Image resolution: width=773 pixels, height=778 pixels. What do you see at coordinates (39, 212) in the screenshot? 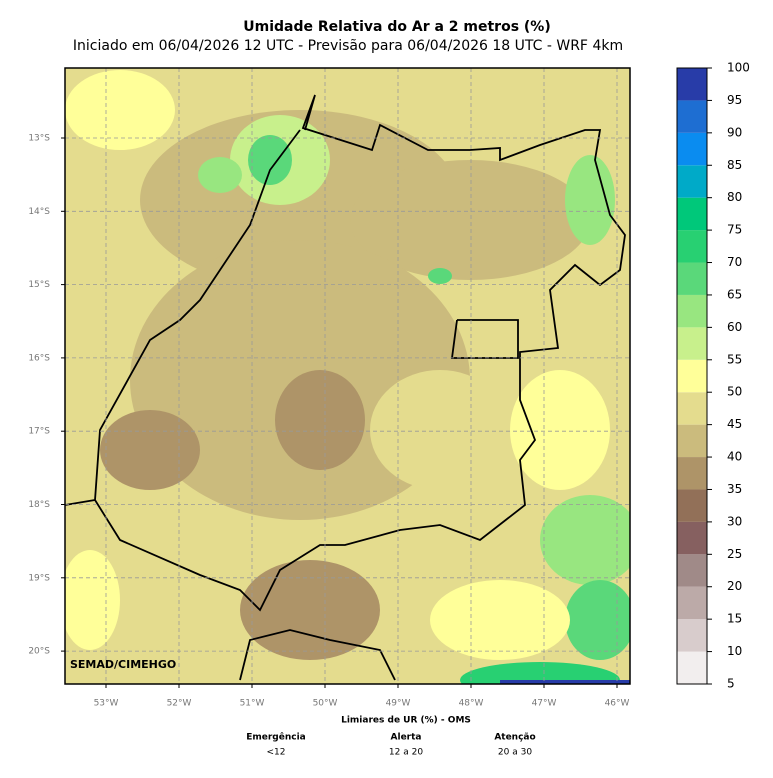
I see `lat-label: 14°S` at bounding box center [39, 212].